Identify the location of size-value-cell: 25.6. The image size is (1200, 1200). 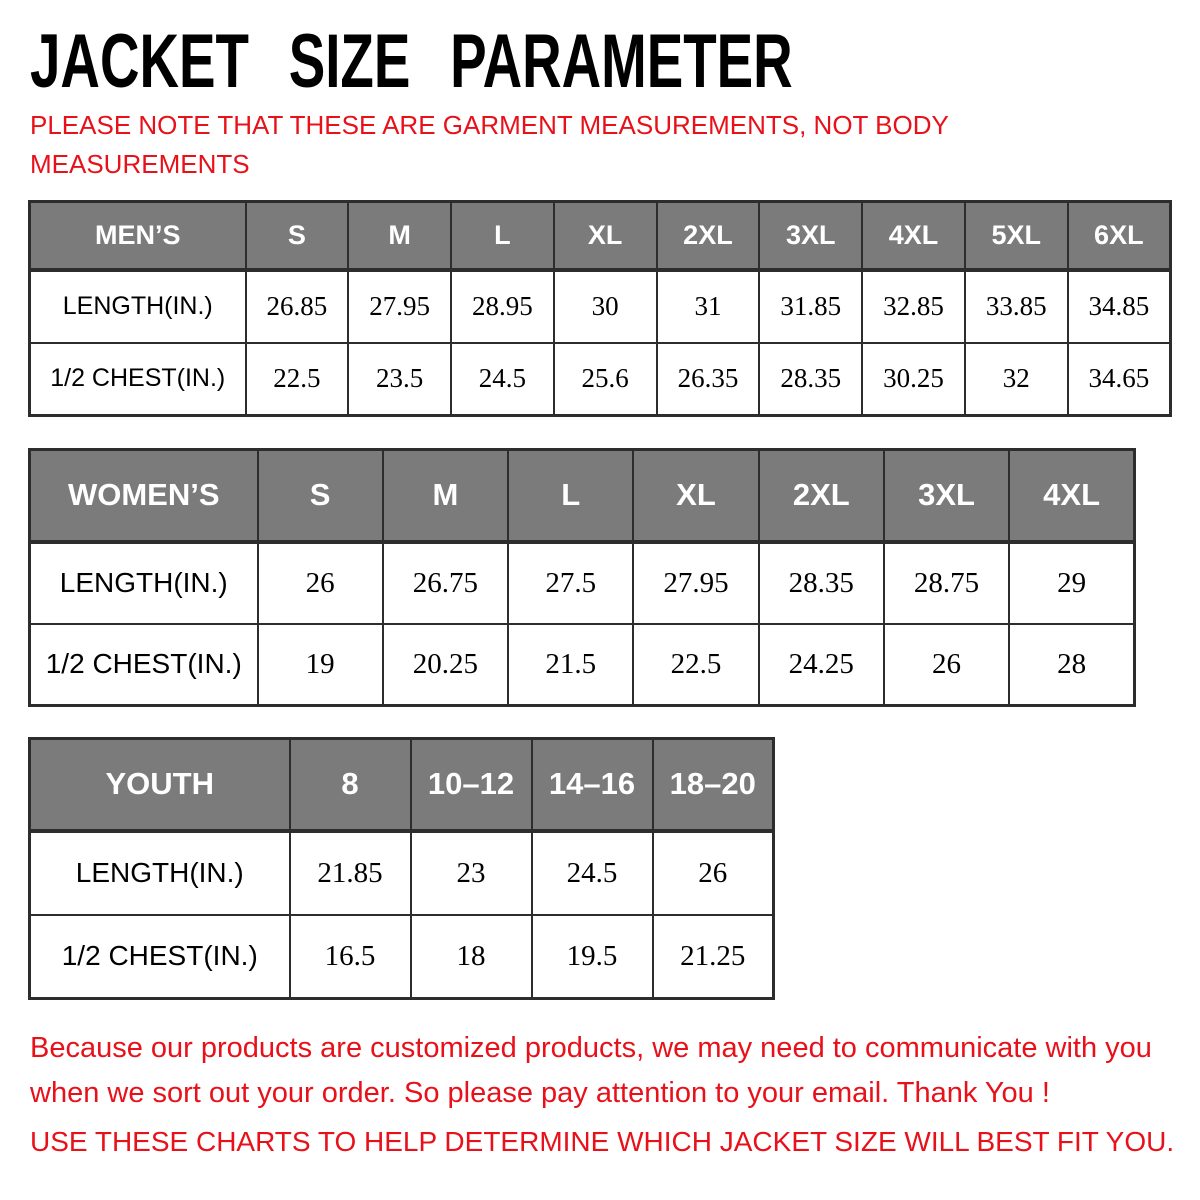
(605, 379).